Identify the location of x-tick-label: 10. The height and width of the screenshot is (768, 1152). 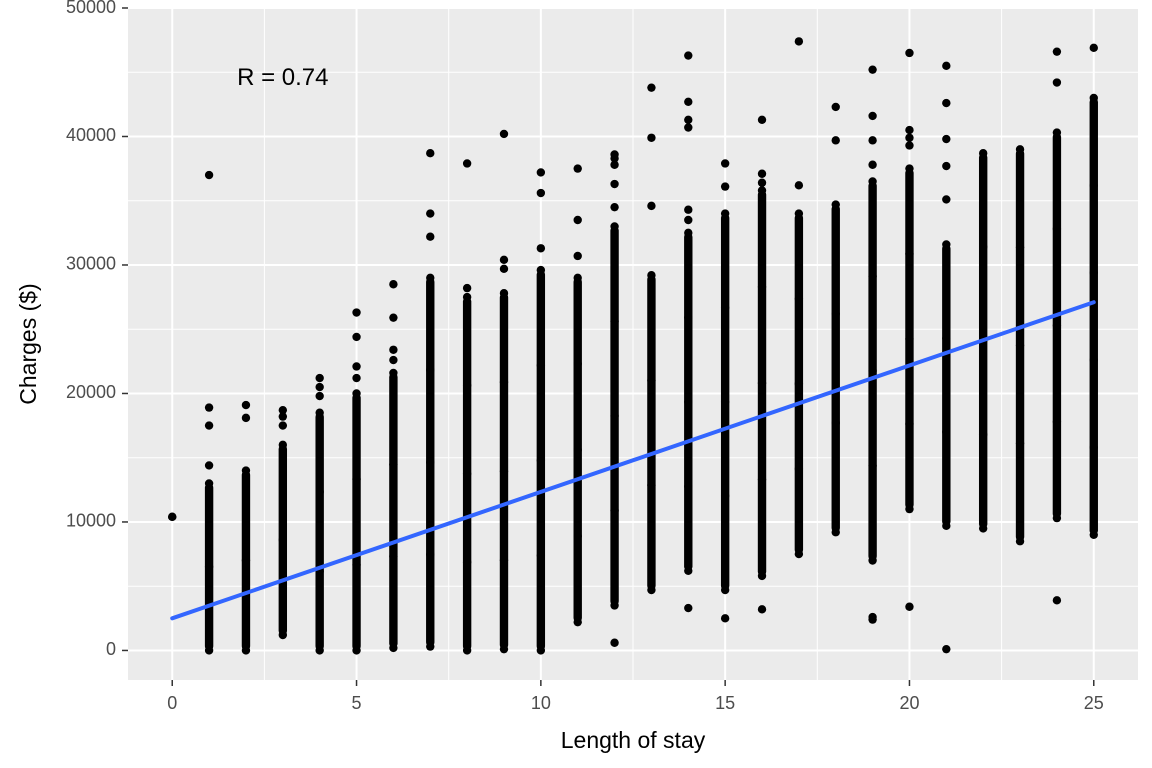
(541, 703).